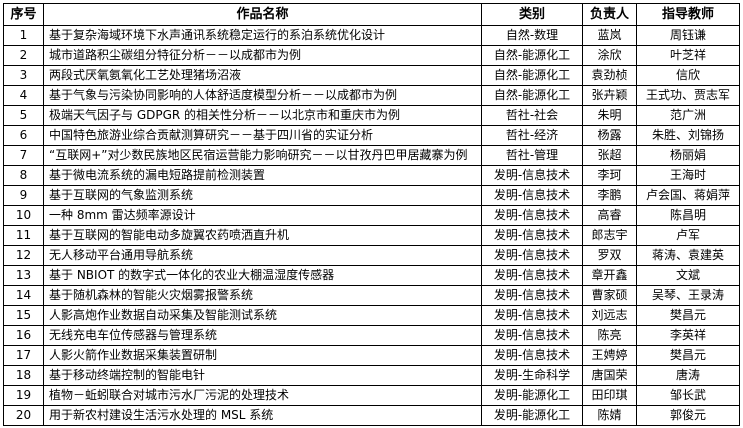 Image resolution: width=743 pixels, height=428 pixels. What do you see at coordinates (262, 55) in the screenshot?
I see `cell-title: 城市道路积尘碳组分特征分析－－以成都市为例` at bounding box center [262, 55].